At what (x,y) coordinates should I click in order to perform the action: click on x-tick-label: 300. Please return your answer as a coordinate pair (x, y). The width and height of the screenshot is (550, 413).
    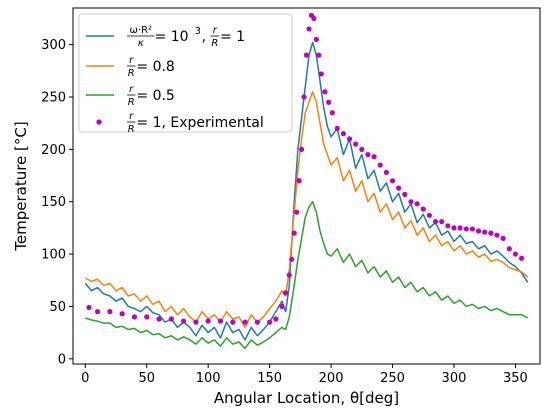
    Looking at the image, I should click on (454, 378).